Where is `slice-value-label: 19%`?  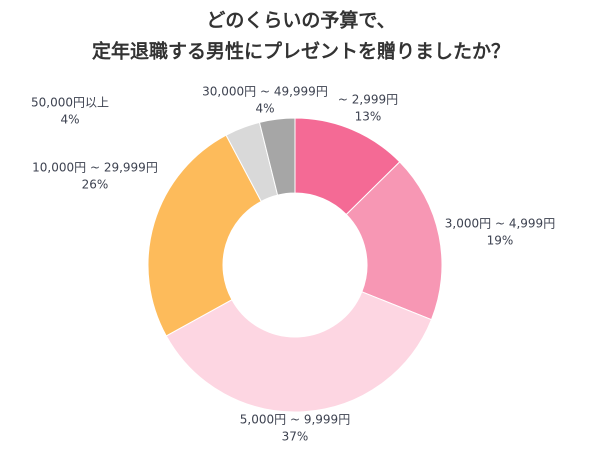
slice-value-label: 19% is located at coordinates (500, 241).